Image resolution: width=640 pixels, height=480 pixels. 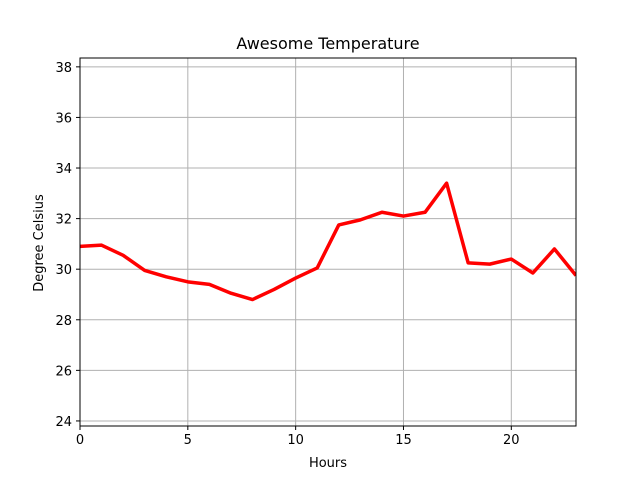 What do you see at coordinates (295, 440) in the screenshot?
I see `x-tick-label: 10` at bounding box center [295, 440].